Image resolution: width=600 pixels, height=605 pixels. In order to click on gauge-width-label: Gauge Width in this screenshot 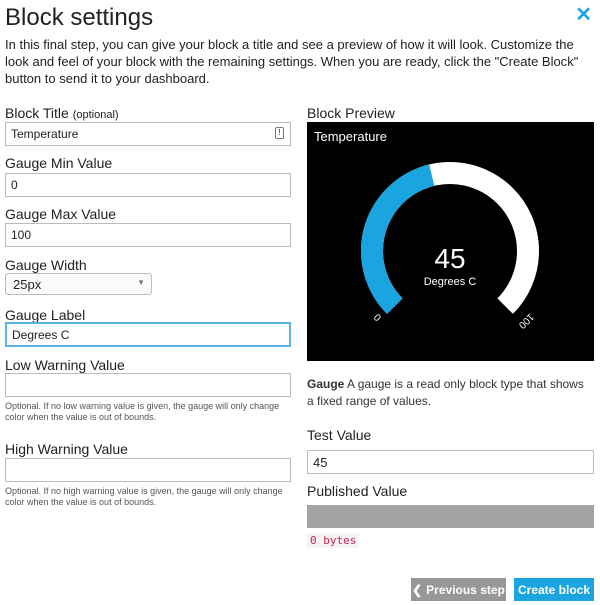, I will do `click(46, 265)`.